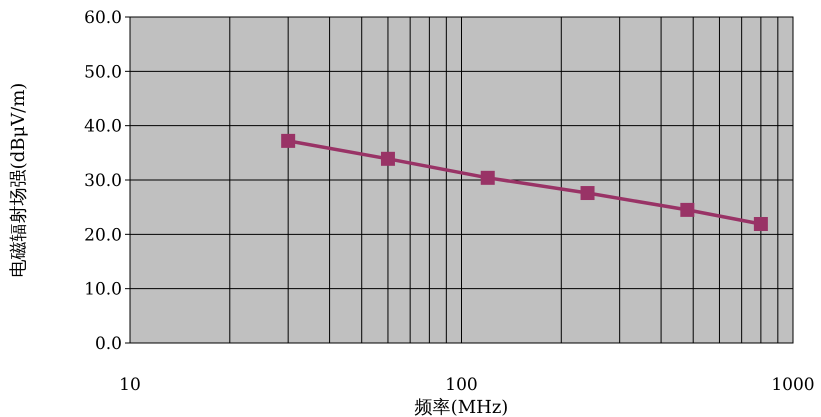  I want to click on y-tick-label: 0.0, so click(108, 344).